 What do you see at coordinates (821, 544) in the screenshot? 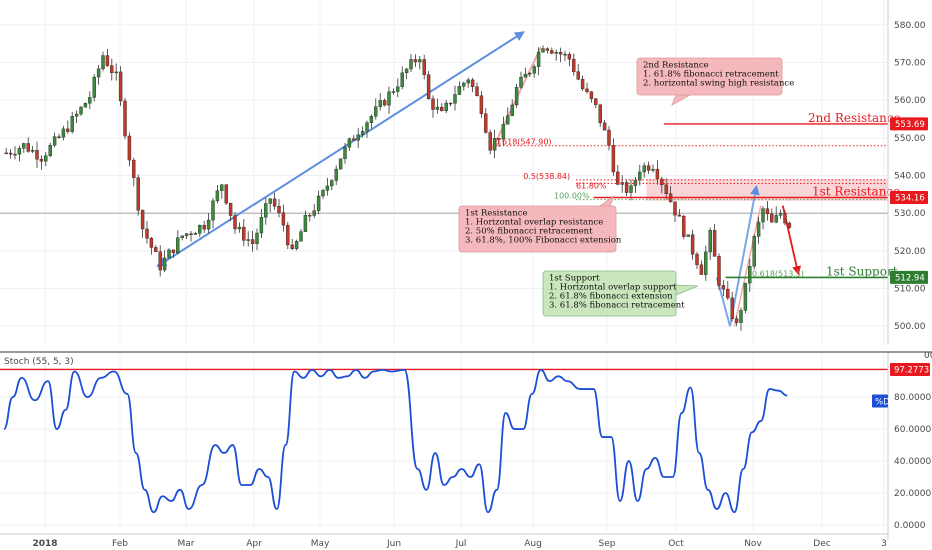
I see `time-tick-label: Dec` at bounding box center [821, 544].